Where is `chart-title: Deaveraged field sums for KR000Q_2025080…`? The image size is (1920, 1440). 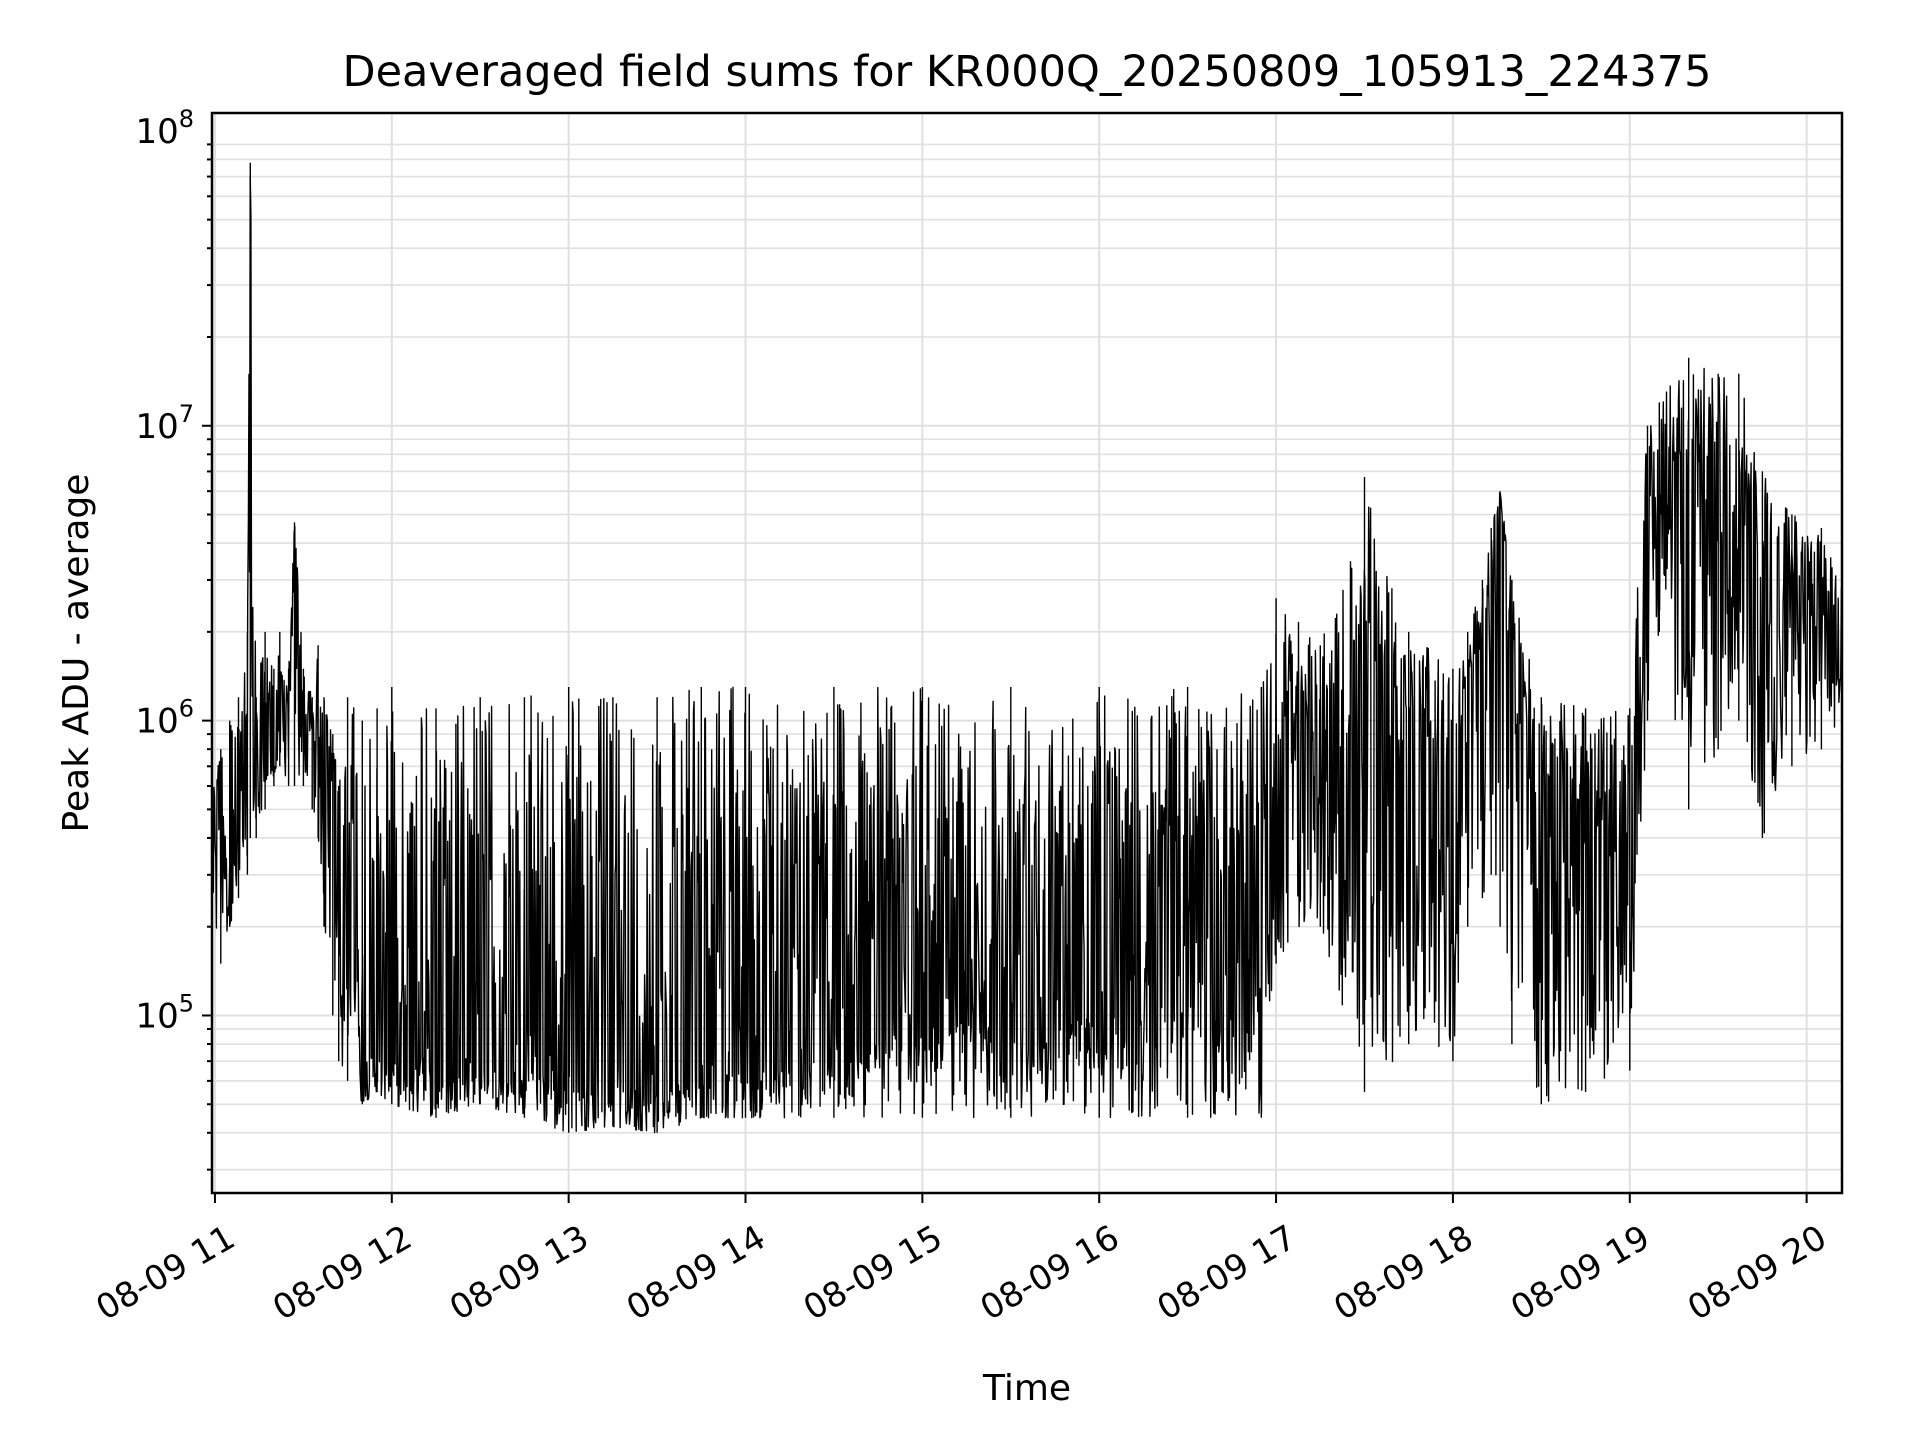 chart-title: Deaveraged field sums for KR000Q_2025080… is located at coordinates (1026, 72).